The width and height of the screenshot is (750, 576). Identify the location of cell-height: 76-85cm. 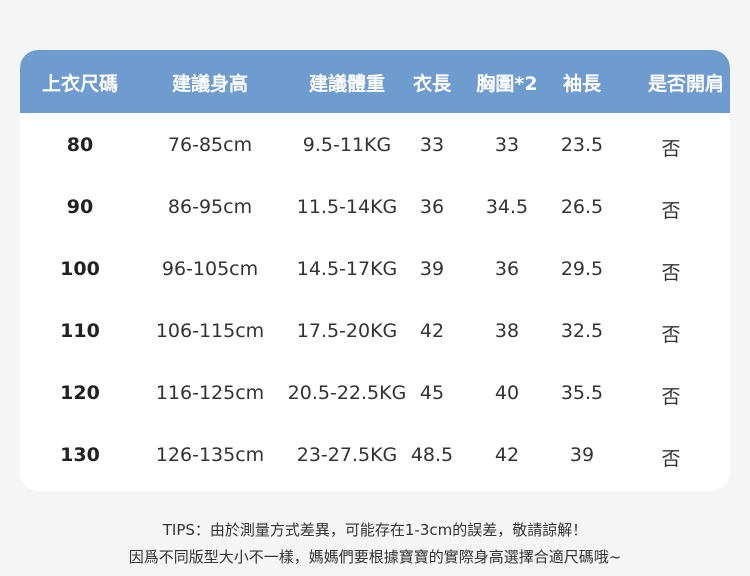
(210, 145).